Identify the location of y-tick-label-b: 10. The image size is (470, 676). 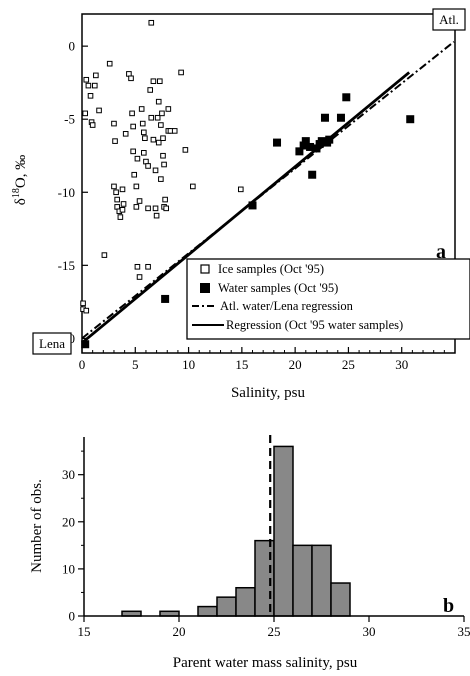
(68, 568).